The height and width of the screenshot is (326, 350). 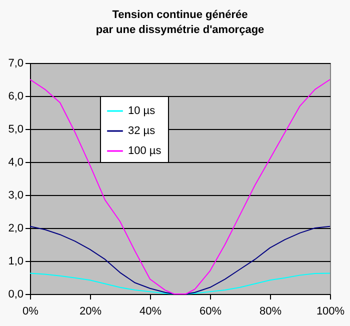 What do you see at coordinates (16, 294) in the screenshot?
I see `y-tick-label: 0,0` at bounding box center [16, 294].